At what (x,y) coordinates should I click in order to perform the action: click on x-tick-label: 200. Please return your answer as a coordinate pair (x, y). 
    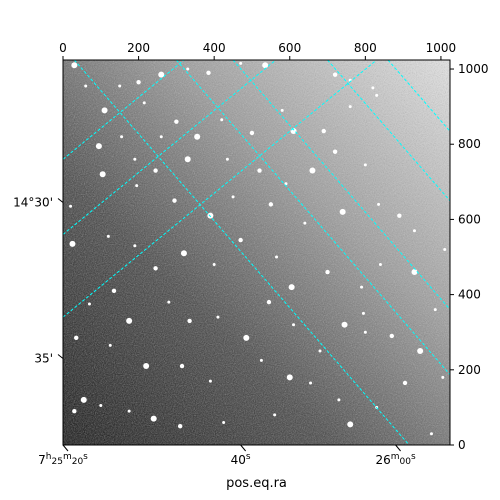
    Looking at the image, I should click on (138, 48).